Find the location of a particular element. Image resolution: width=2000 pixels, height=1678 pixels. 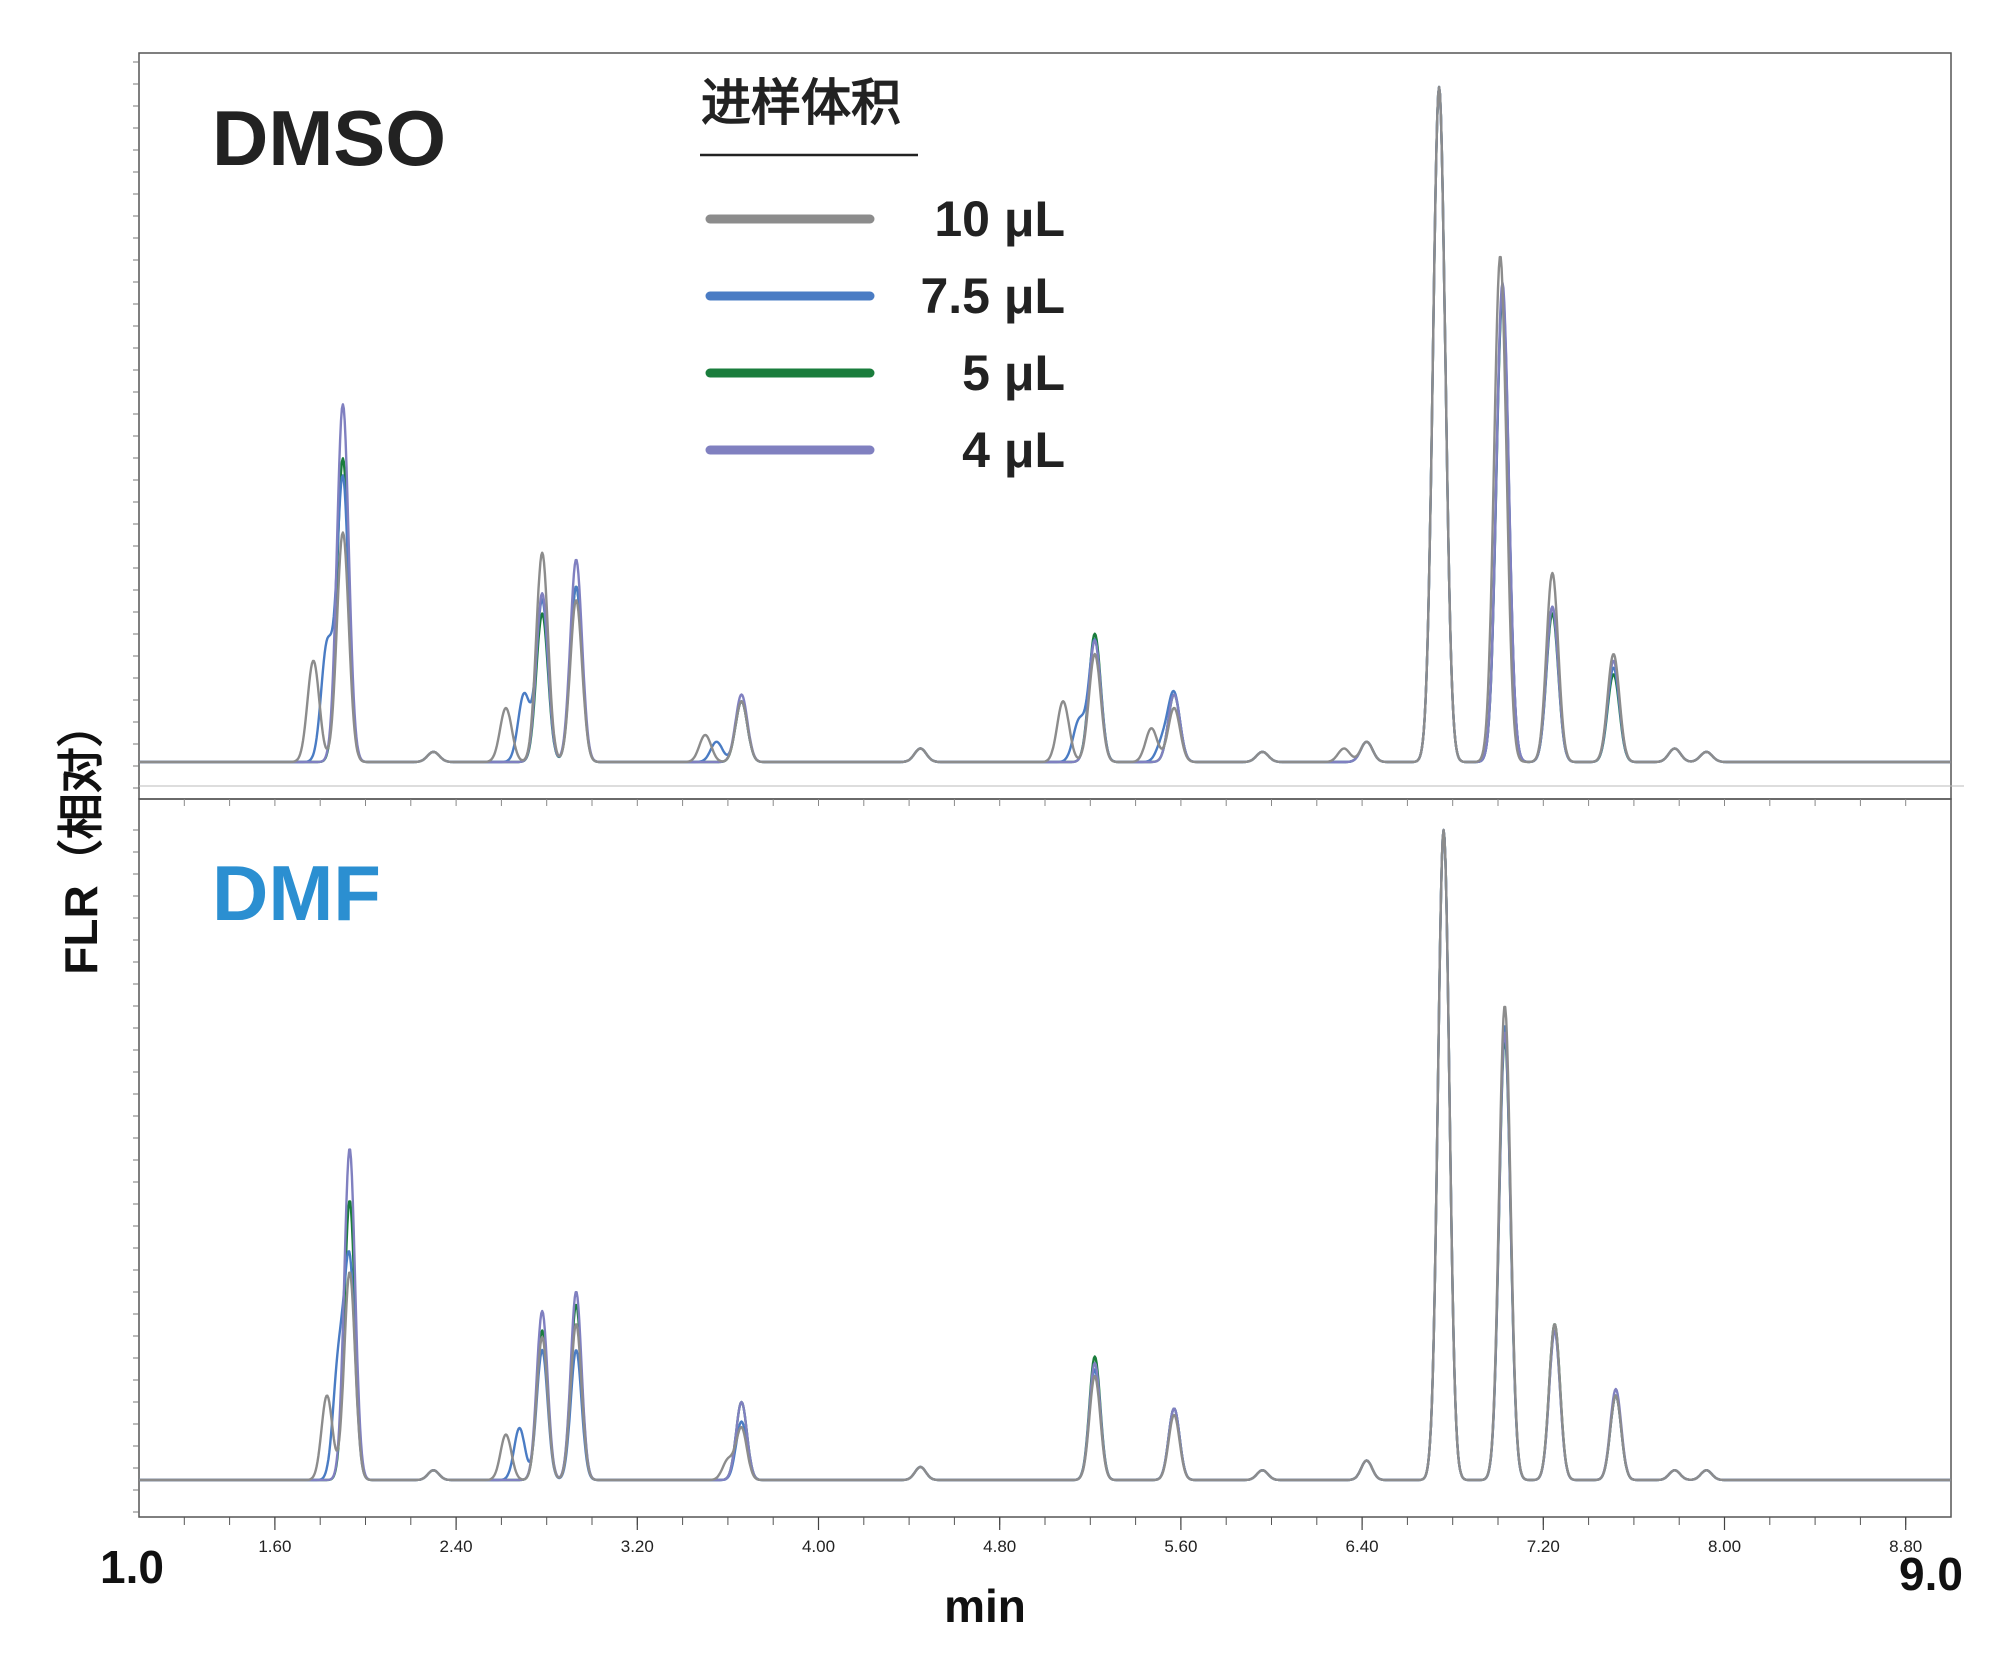

legend-entry-label: 4 μL is located at coordinates (1013, 450).